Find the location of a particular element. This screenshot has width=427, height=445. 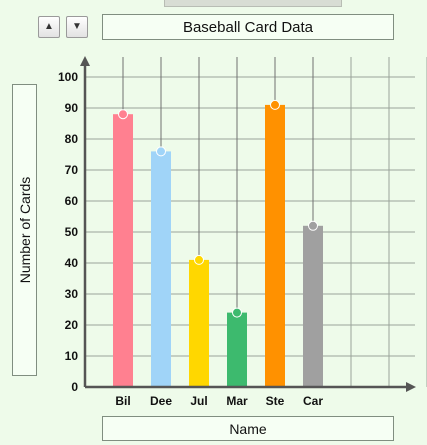

y-tick-label: 0 is located at coordinates (74, 387).